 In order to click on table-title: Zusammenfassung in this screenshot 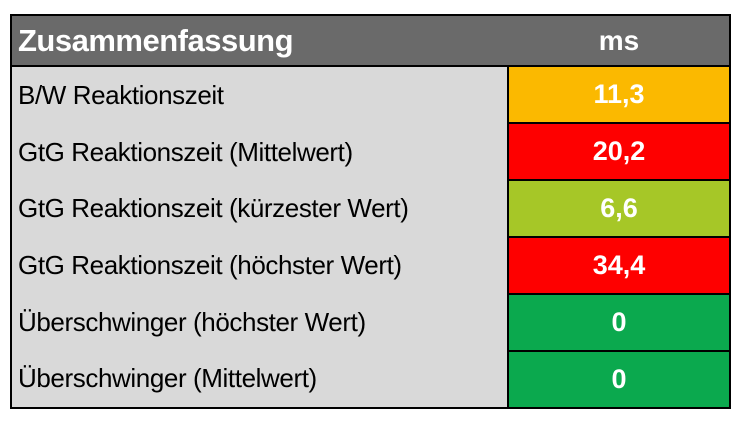, I will do `click(156, 40)`.